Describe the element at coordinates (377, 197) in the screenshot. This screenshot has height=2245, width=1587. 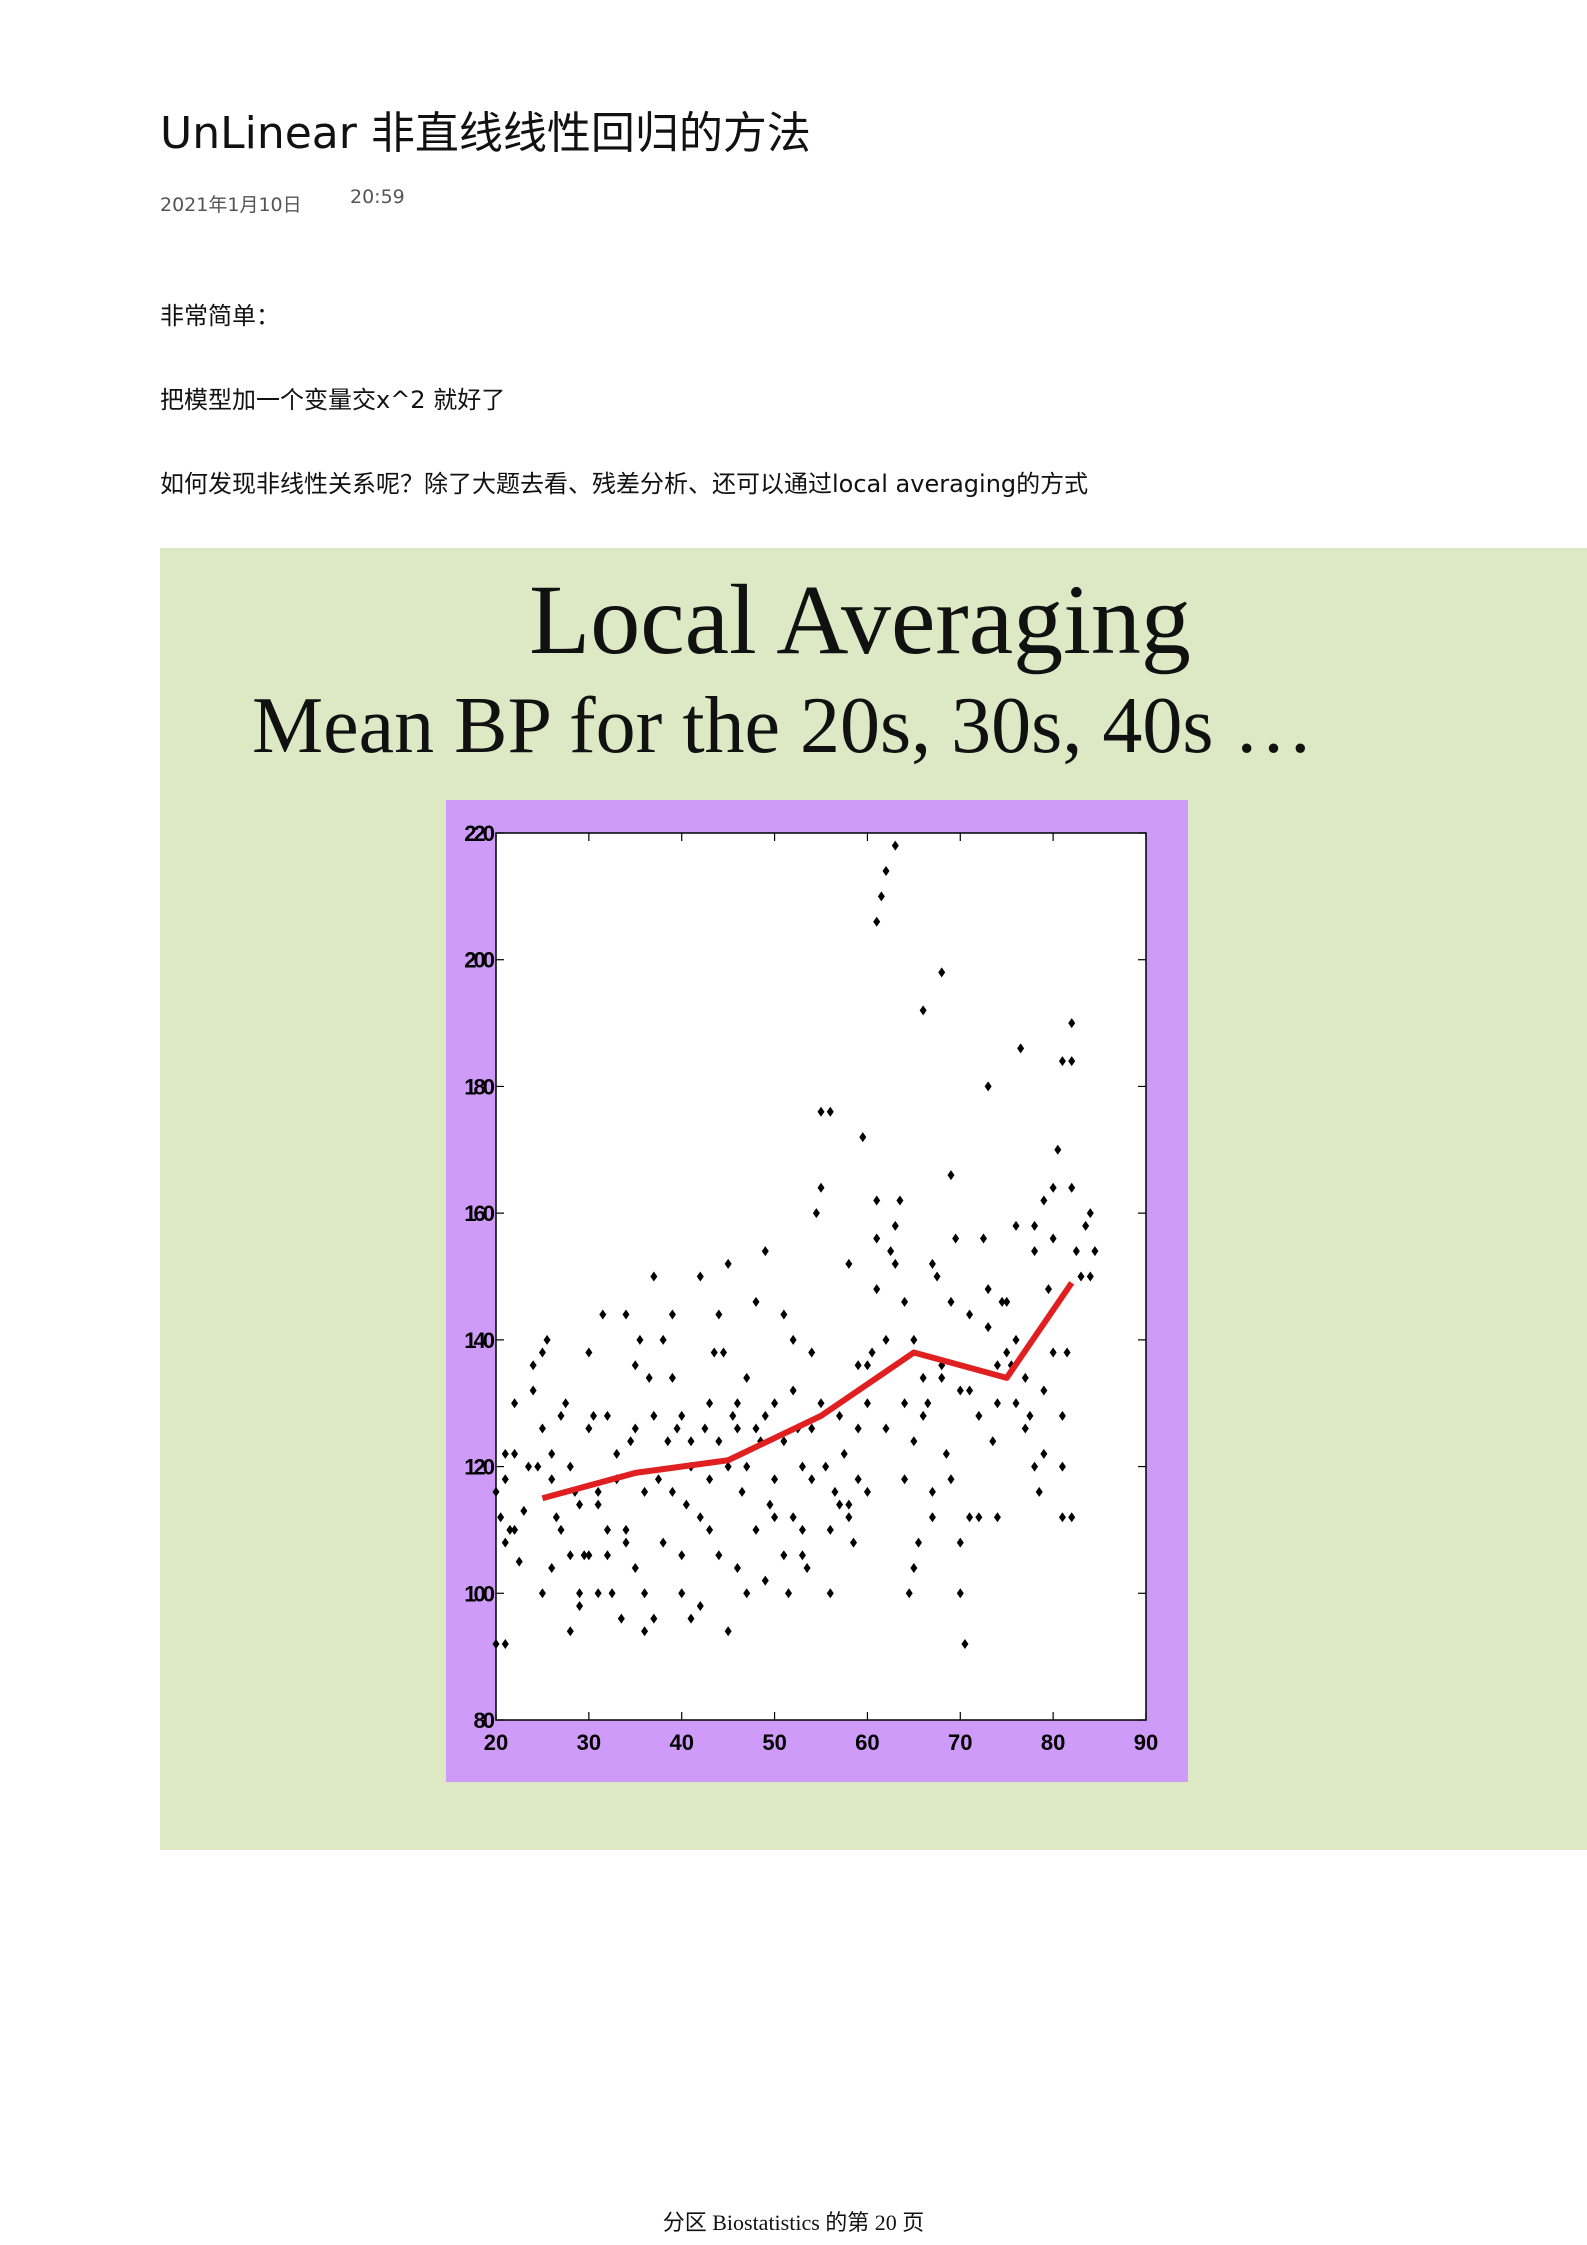
I see `note-time: 20:59` at that location.